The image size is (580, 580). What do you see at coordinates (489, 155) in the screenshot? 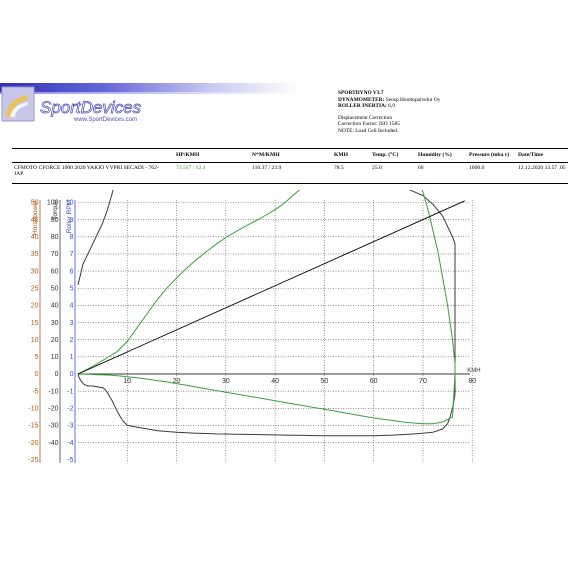
I see `header-pressure: Pressure (mba r)` at bounding box center [489, 155].